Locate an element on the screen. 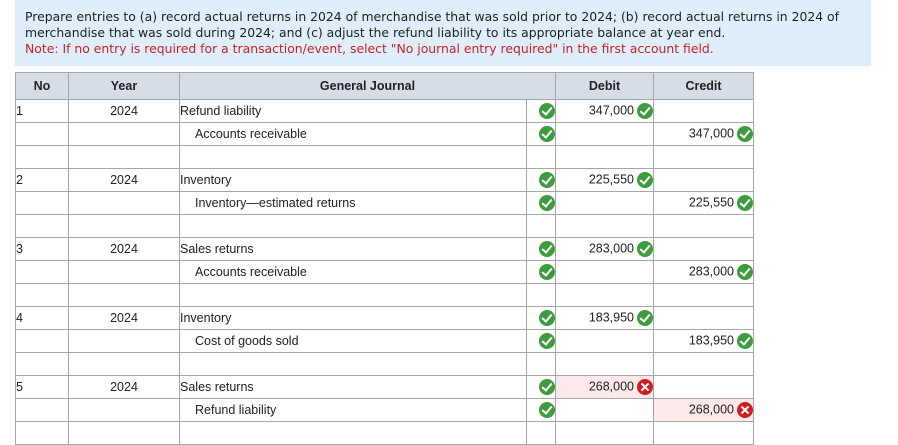 Image resolution: width=898 pixels, height=445 pixels. debit-field: 347,000 is located at coordinates (604, 111).